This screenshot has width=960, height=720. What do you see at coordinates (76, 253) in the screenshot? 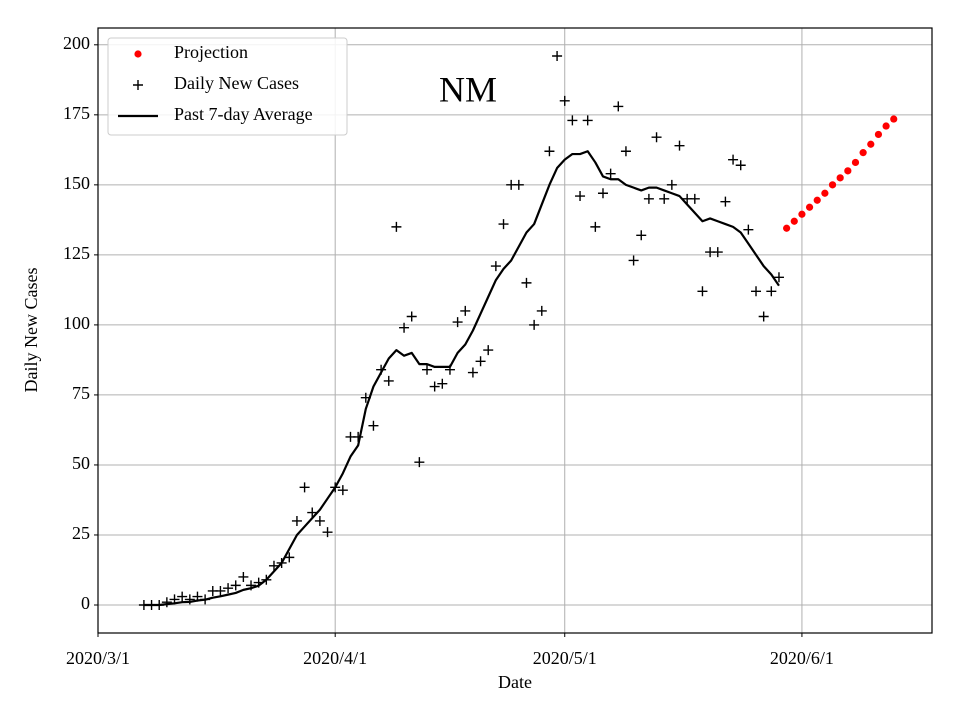
I see `y-tick-label: 125` at bounding box center [76, 253].